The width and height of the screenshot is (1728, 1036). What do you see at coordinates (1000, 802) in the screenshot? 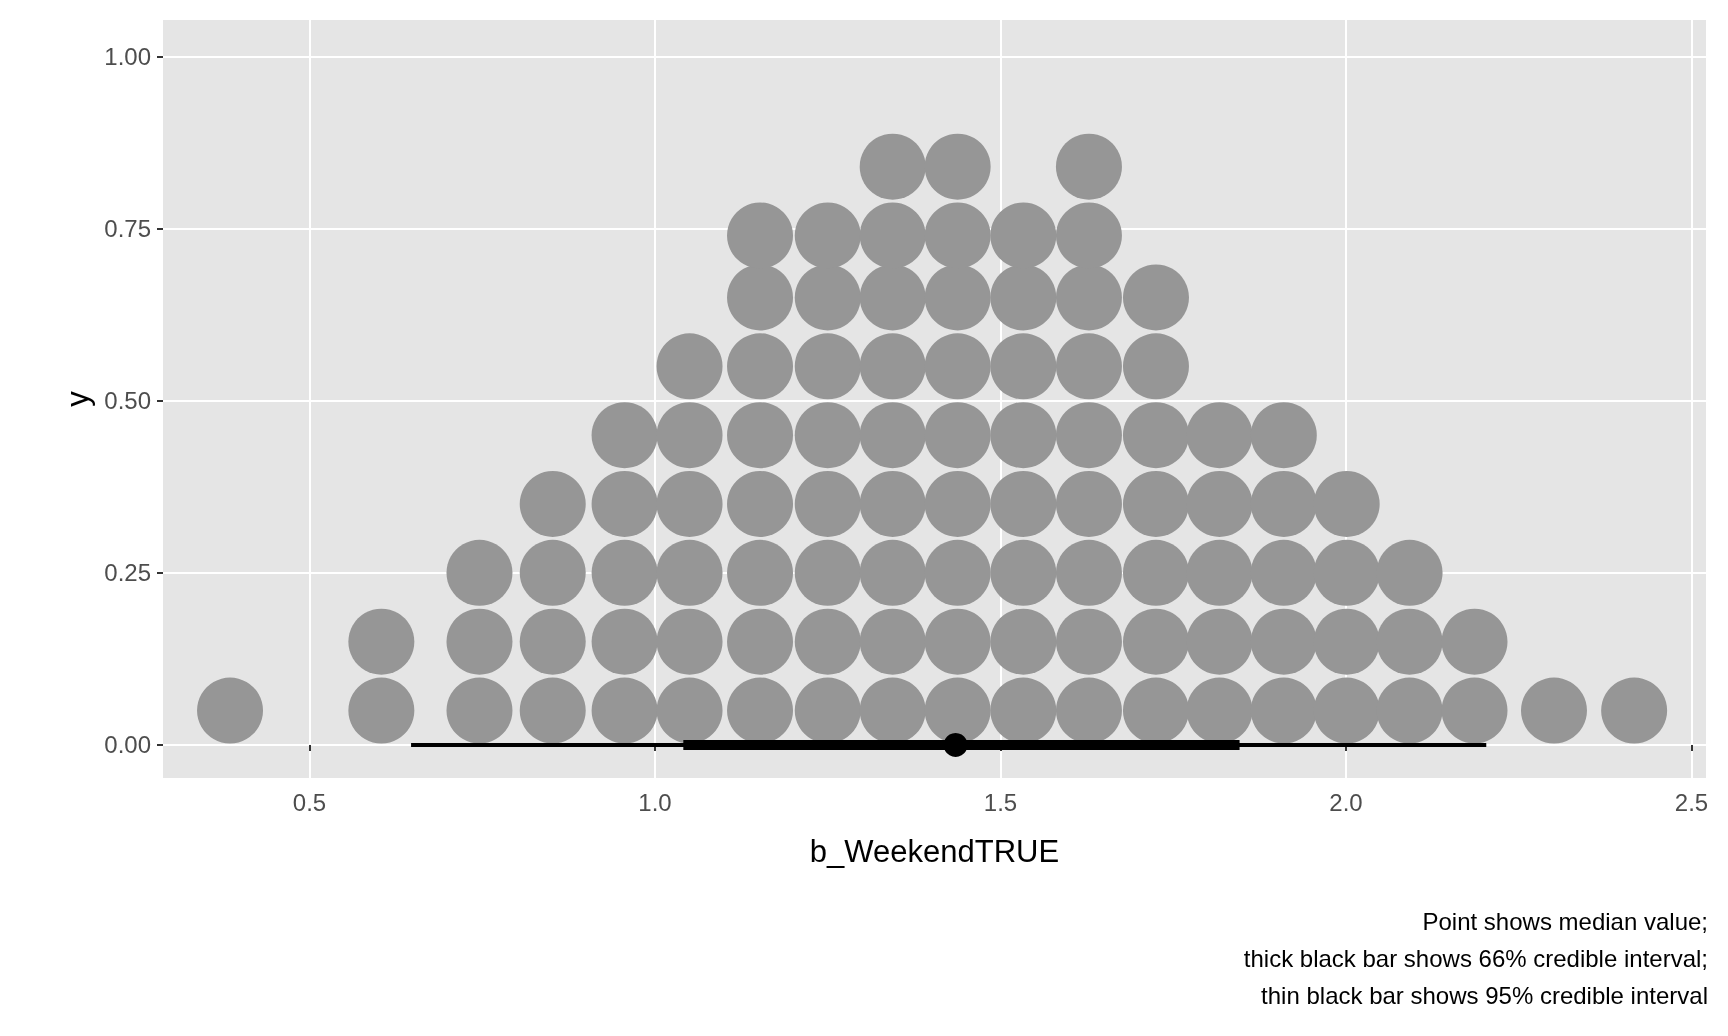
I see `x-tick-label: 1.5` at bounding box center [1000, 802].